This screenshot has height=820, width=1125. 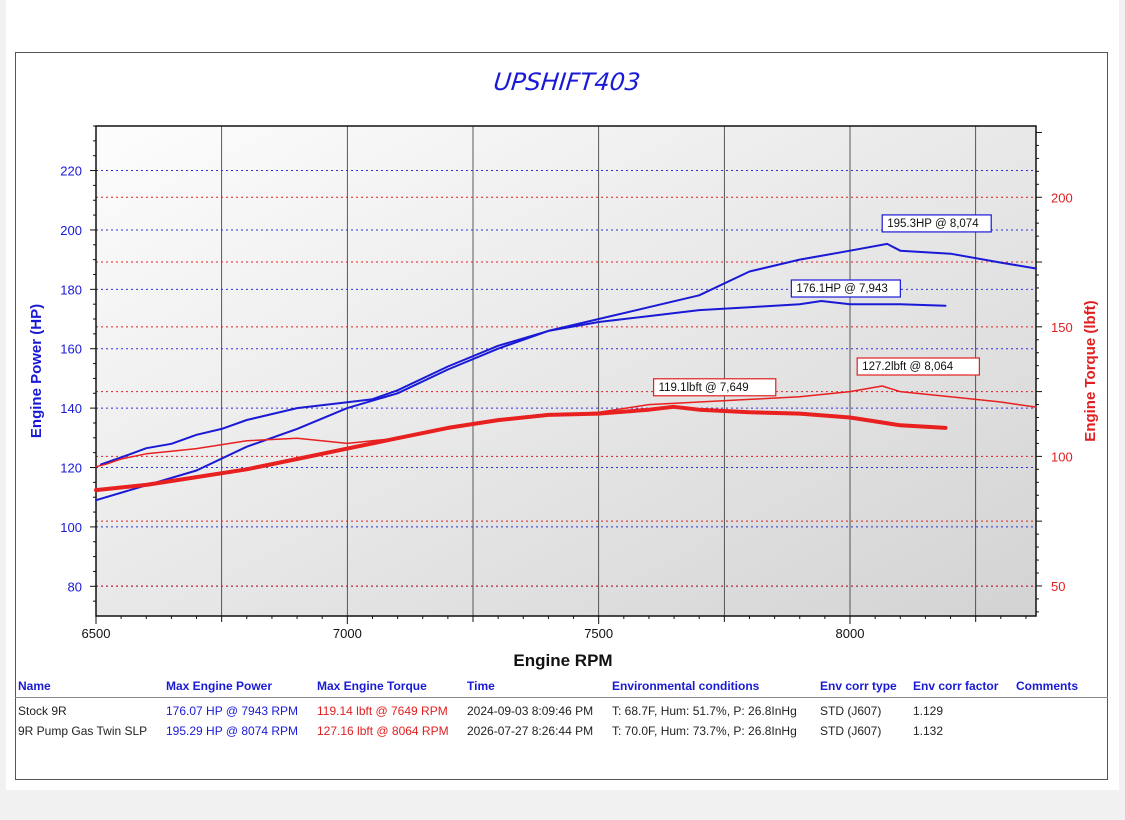 What do you see at coordinates (75, 586) in the screenshot?
I see `y-left-tick-label: 80` at bounding box center [75, 586].